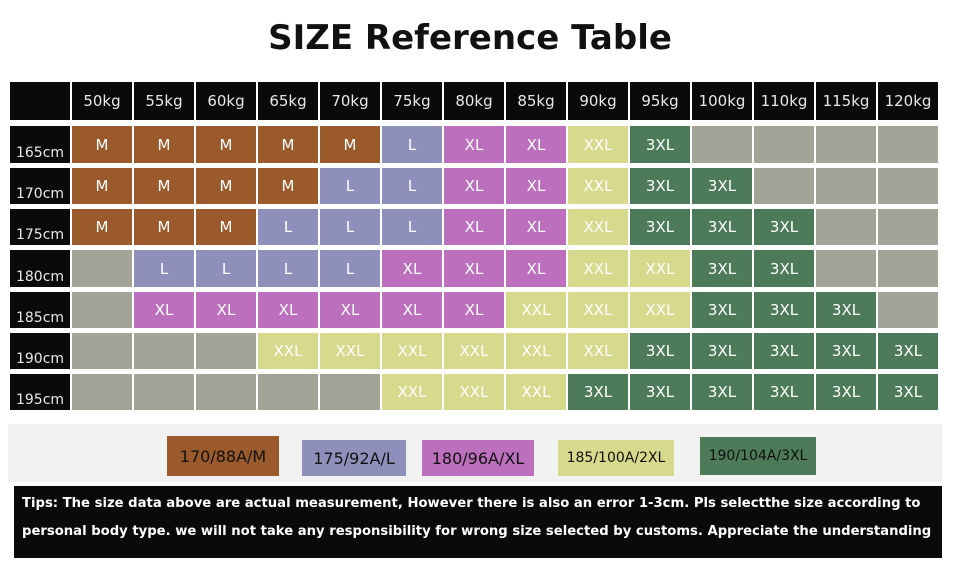 The image size is (960, 579). What do you see at coordinates (164, 101) in the screenshot?
I see `weight-header: 55kg` at bounding box center [164, 101].